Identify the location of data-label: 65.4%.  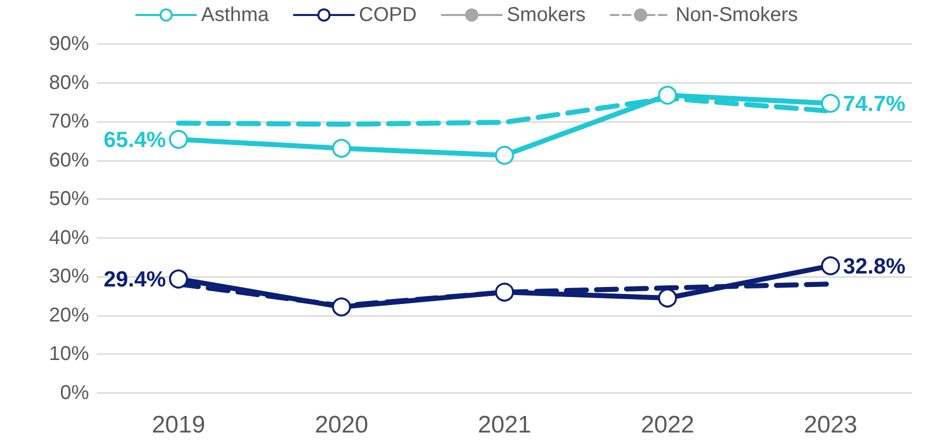
(135, 139).